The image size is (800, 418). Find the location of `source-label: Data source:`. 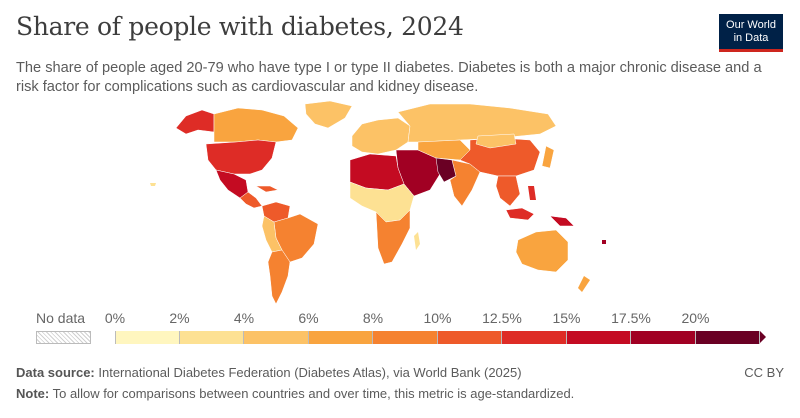

source-label: Data source: is located at coordinates (55, 372).